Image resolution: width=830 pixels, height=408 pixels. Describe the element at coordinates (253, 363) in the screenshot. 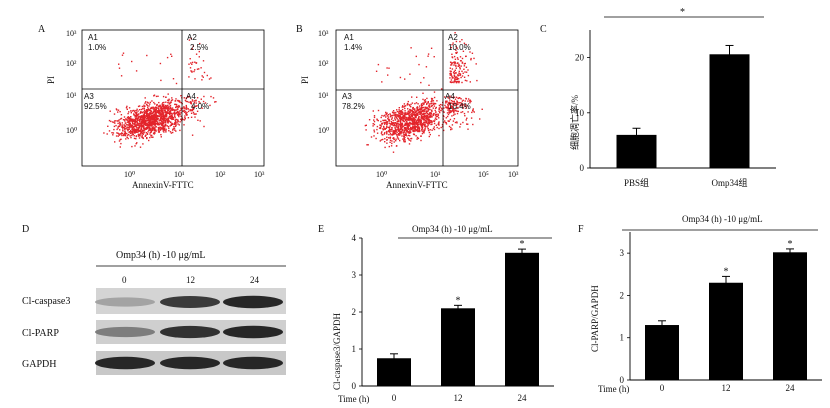

I see `blot-band` at that location.